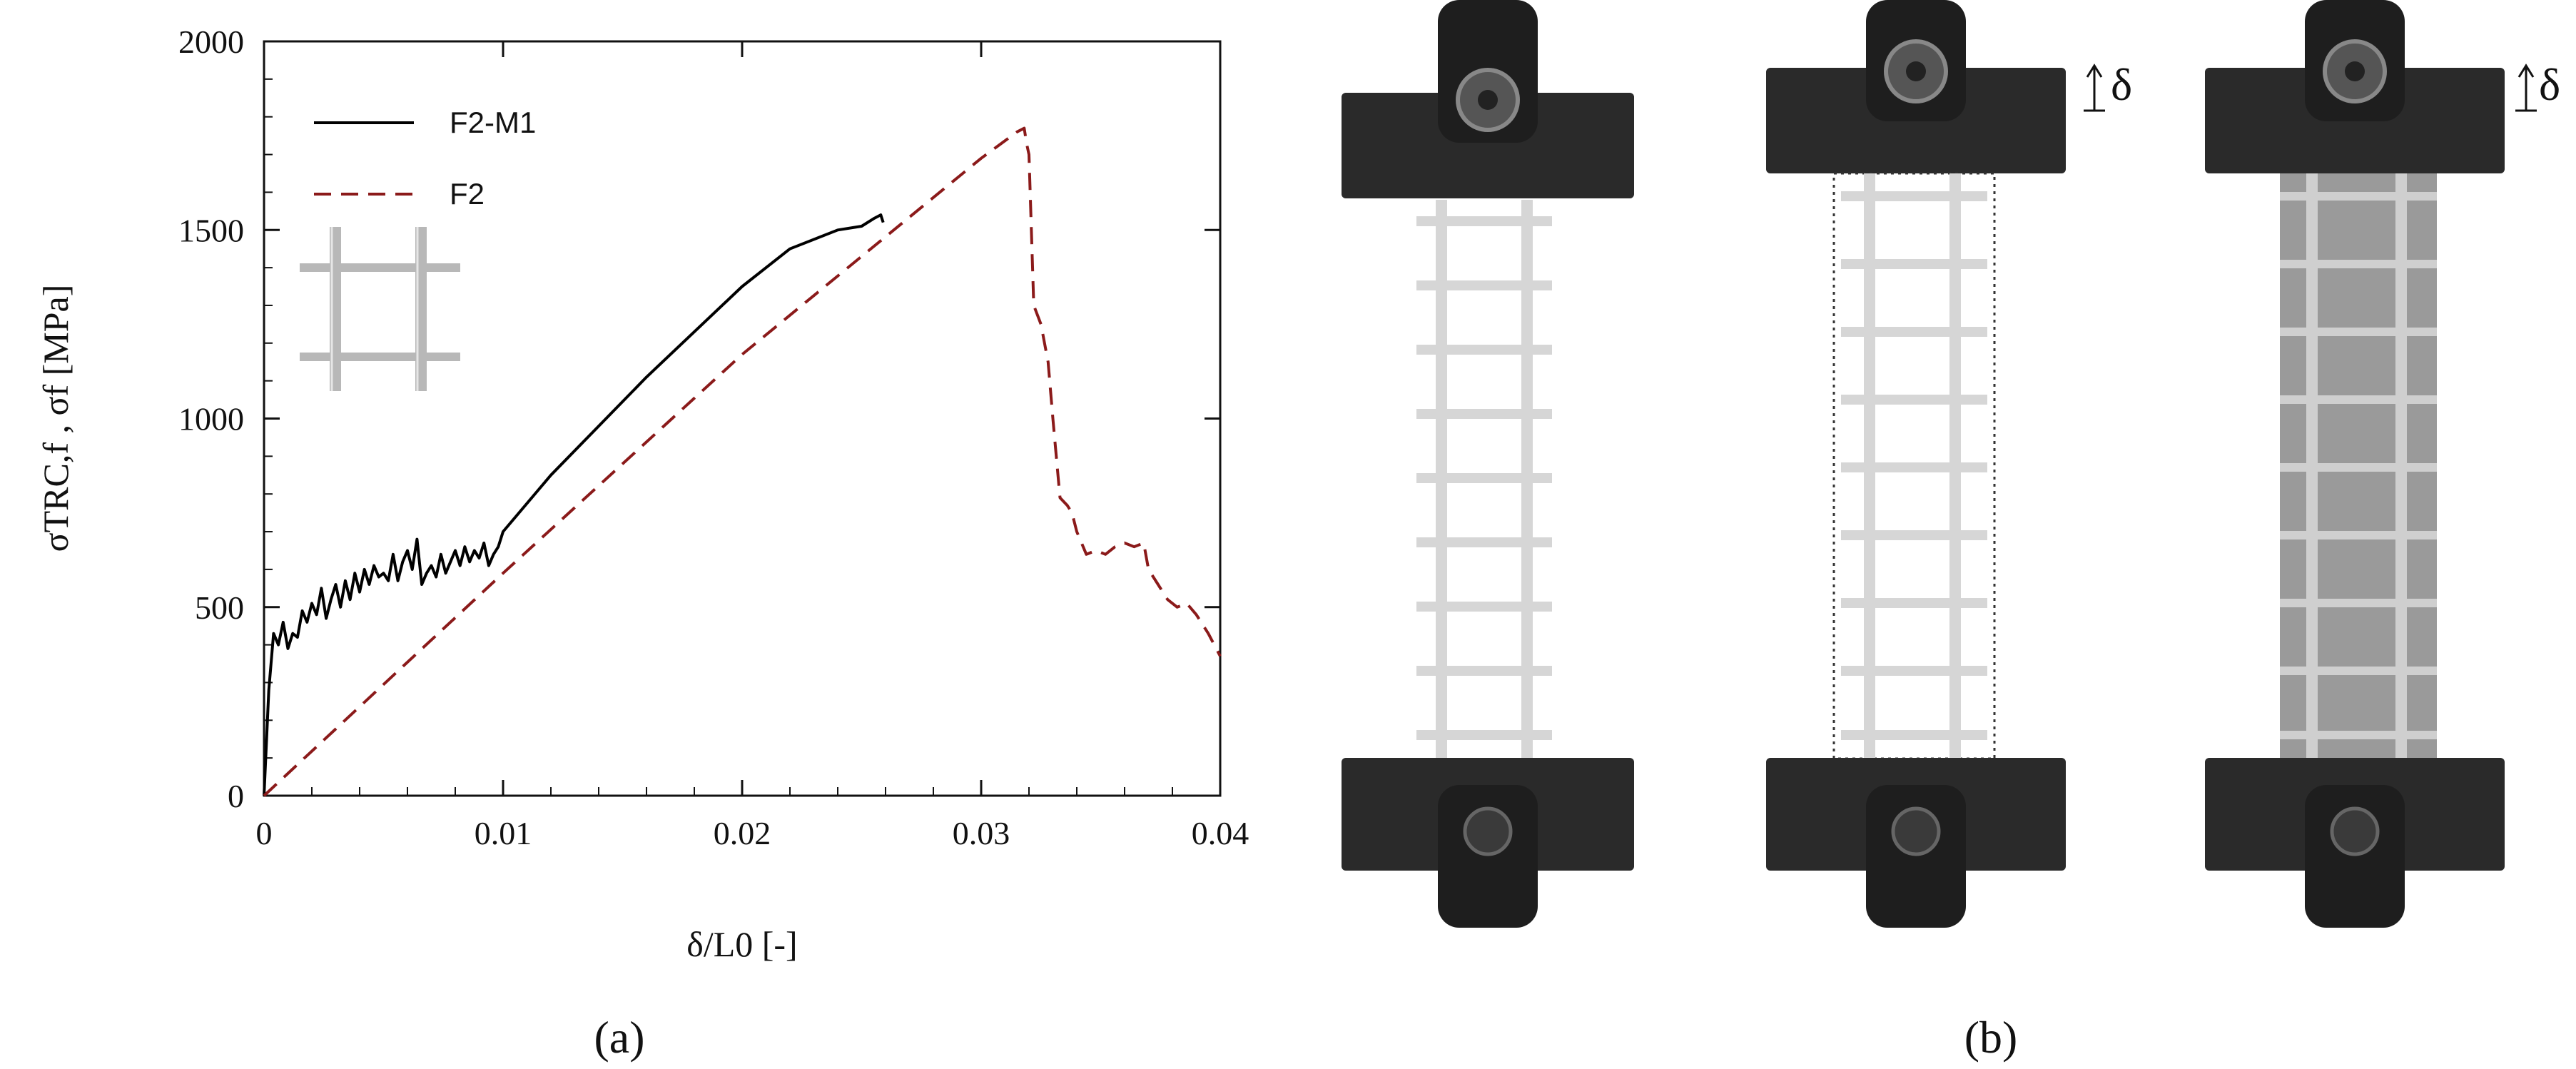  What do you see at coordinates (211, 42) in the screenshot?
I see `y-tick-label: 2000` at bounding box center [211, 42].